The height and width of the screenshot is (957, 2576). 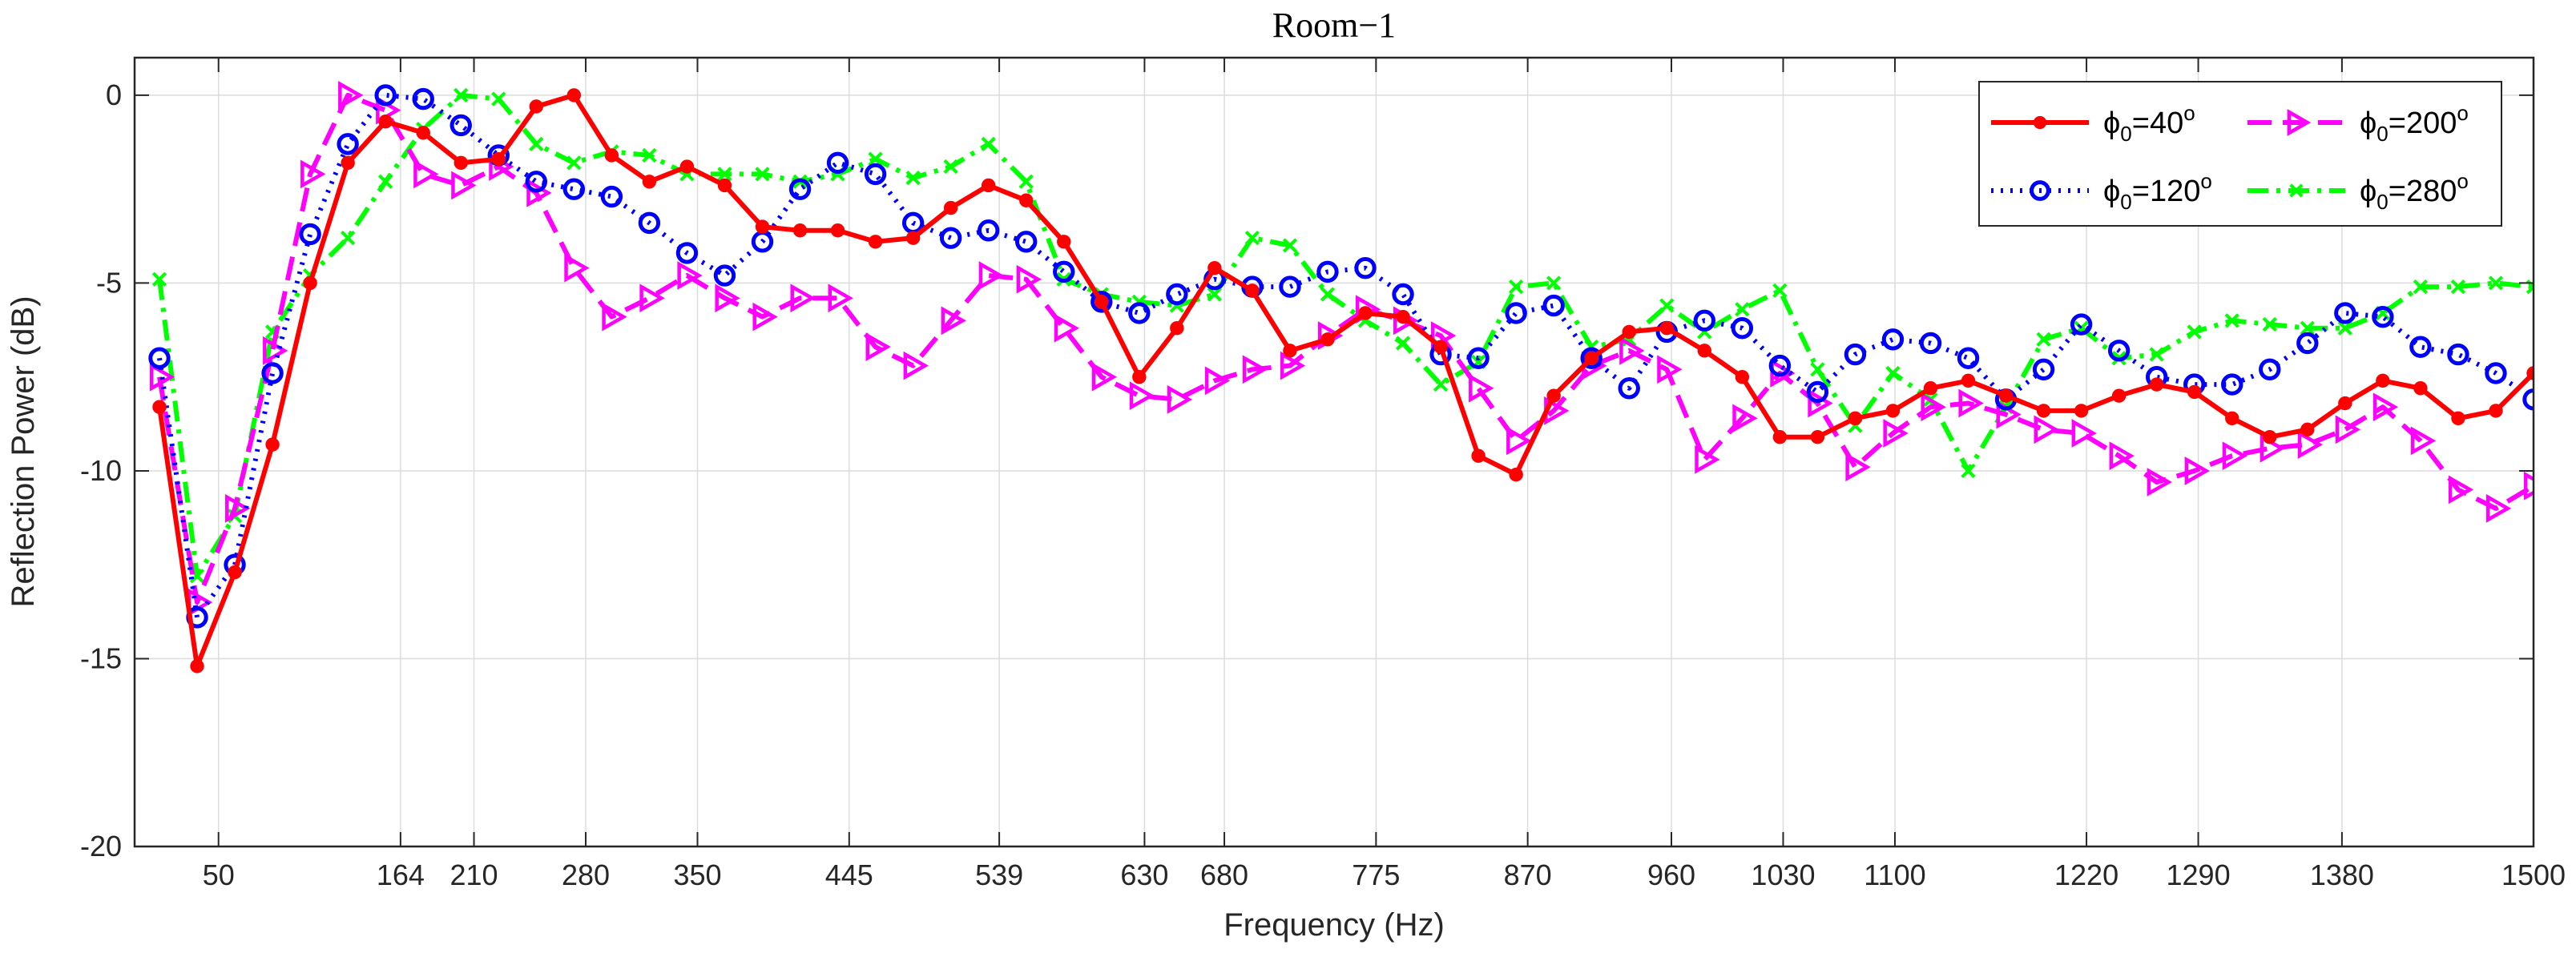 I want to click on y-tick-label: -5, so click(x=109, y=282).